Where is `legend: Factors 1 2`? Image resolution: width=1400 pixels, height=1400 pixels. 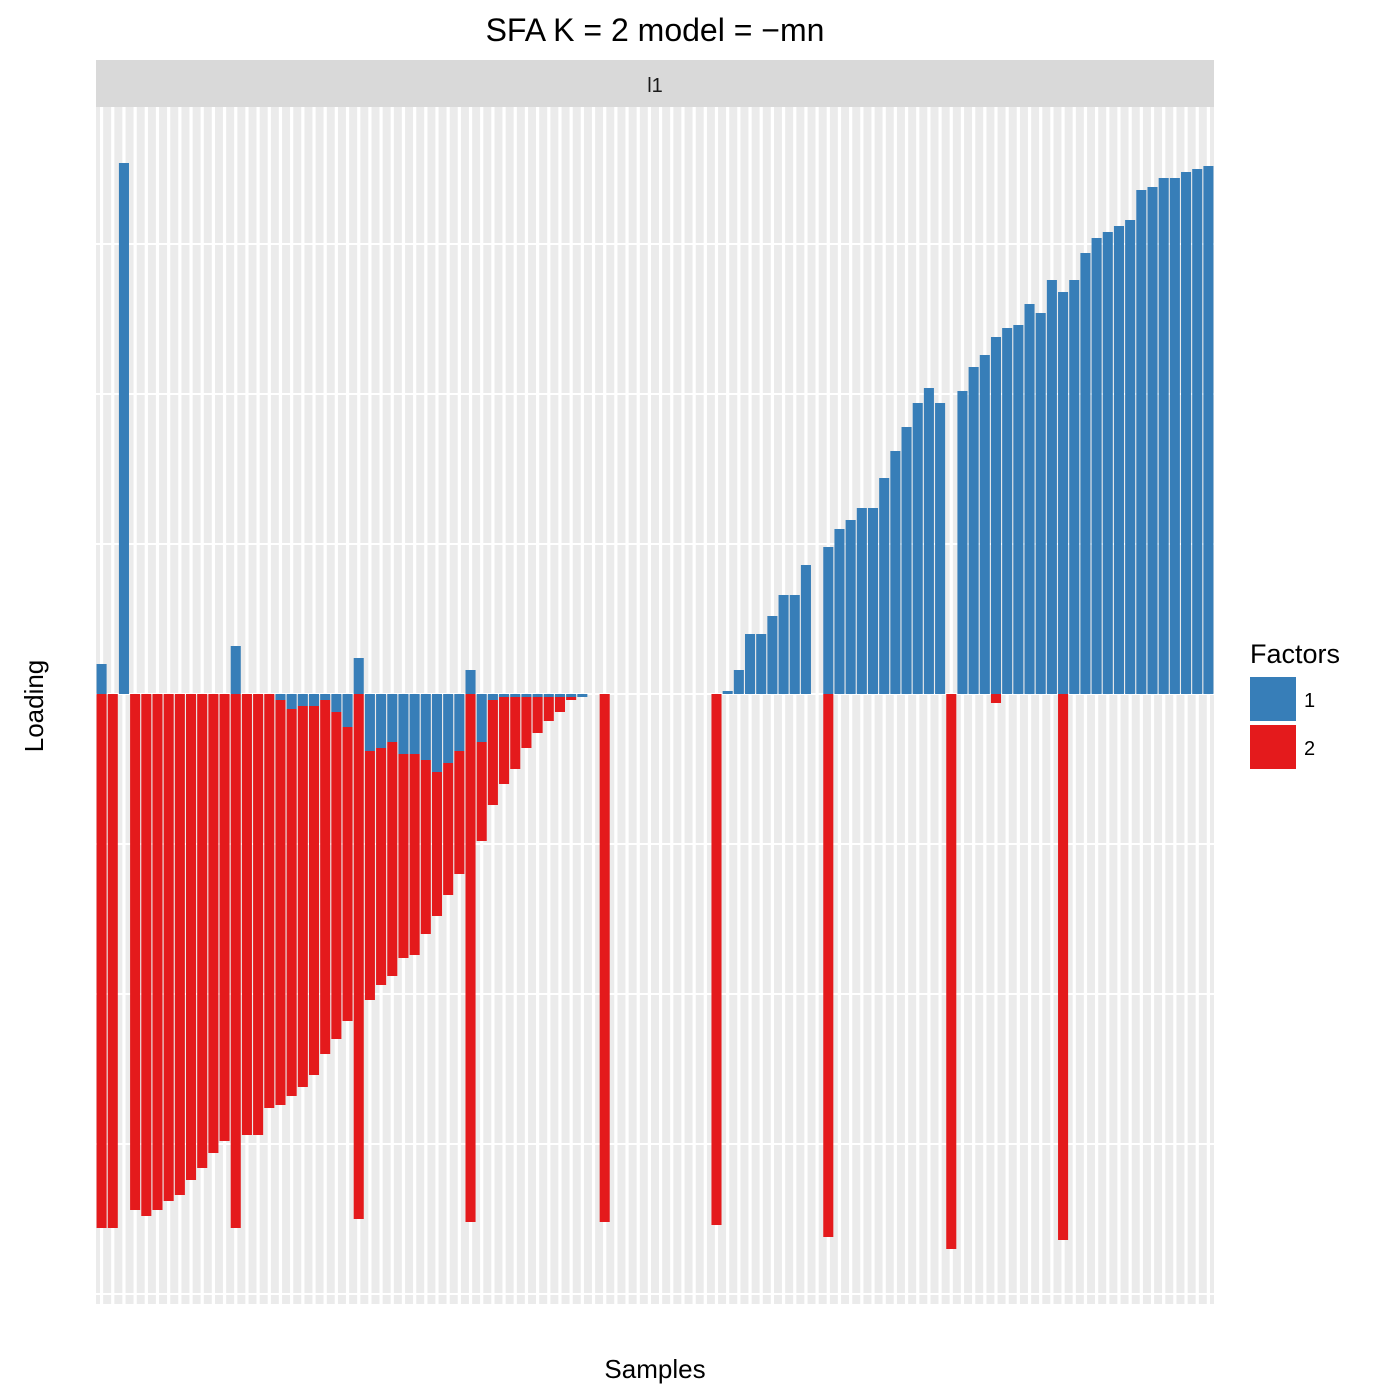
legend: Factors 1 2 is located at coordinates (1295, 704).